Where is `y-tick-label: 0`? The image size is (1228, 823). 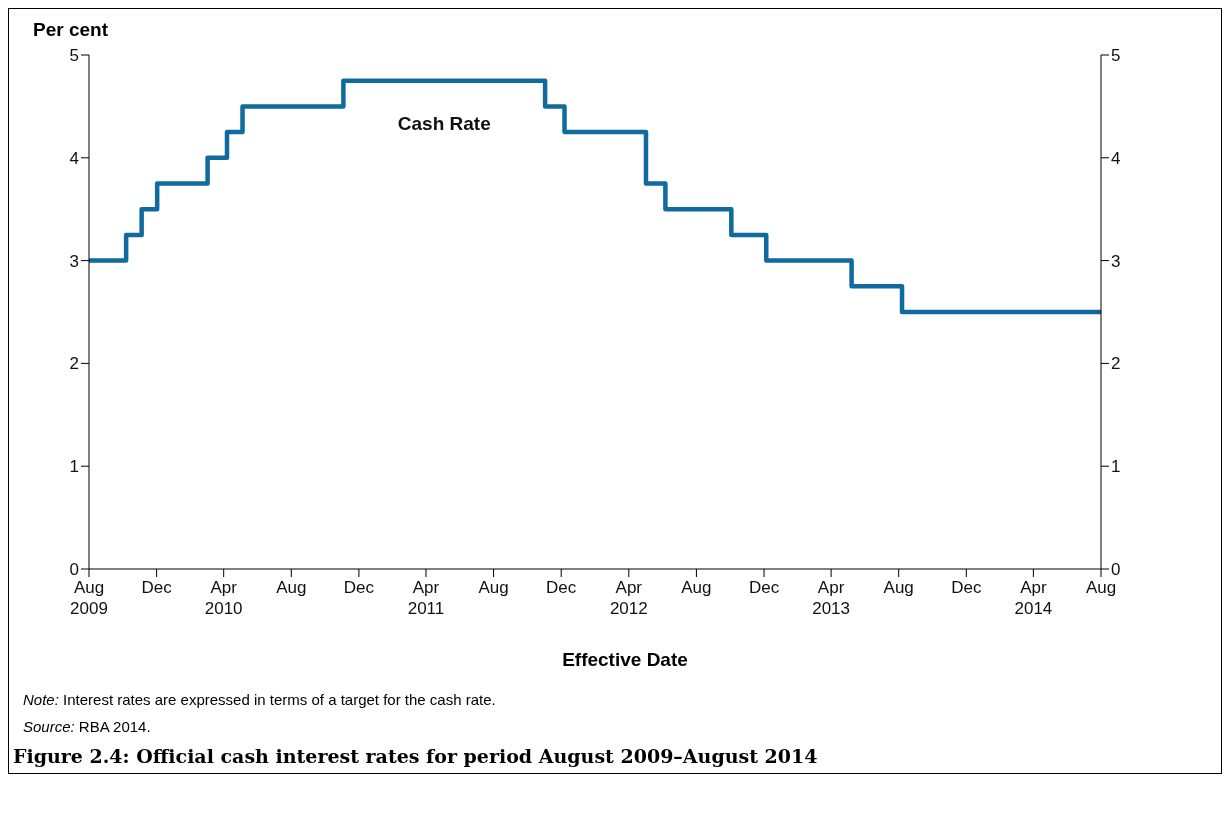 y-tick-label: 0 is located at coordinates (74, 570).